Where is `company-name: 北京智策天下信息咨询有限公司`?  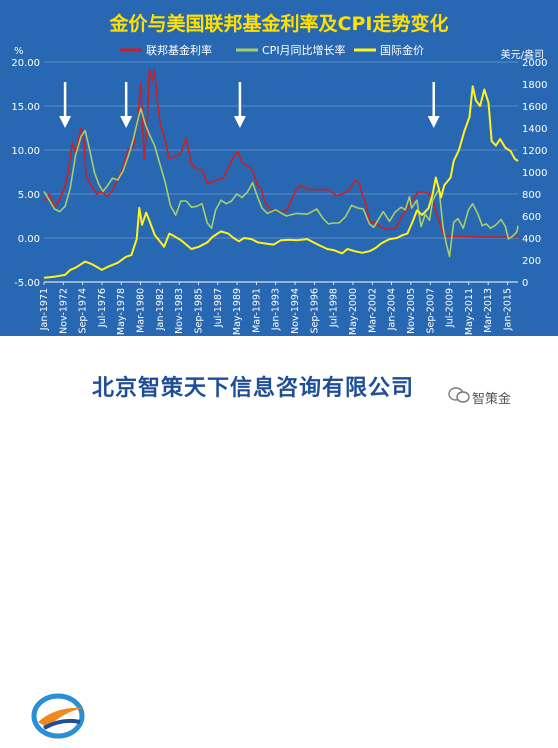
company-name: 北京智策天下信息咨询有限公司 is located at coordinates (253, 388).